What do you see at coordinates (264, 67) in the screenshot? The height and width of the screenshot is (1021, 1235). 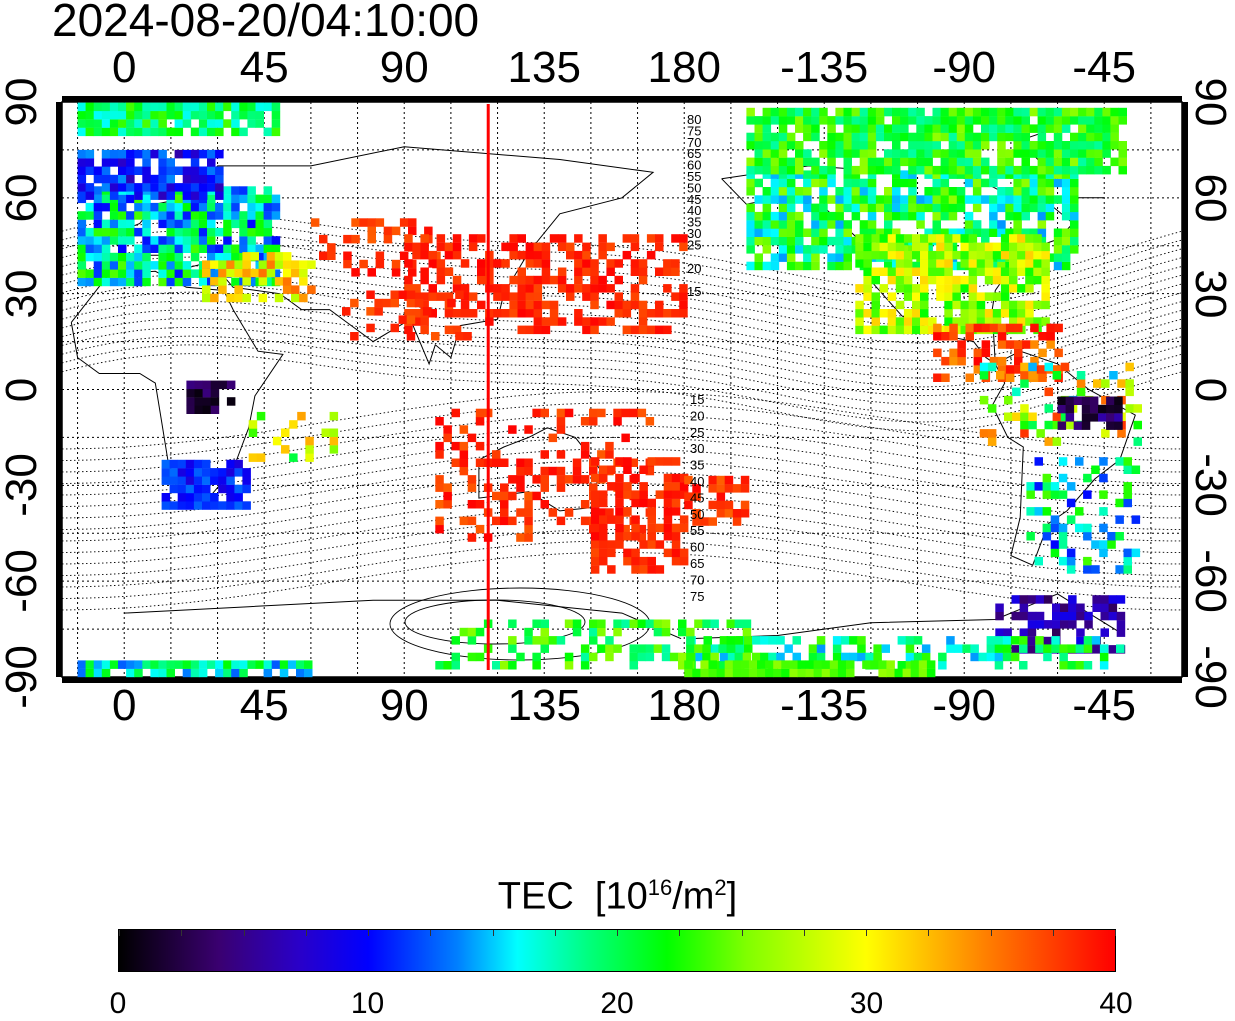 I see `x-tick-top-label: 45` at bounding box center [264, 67].